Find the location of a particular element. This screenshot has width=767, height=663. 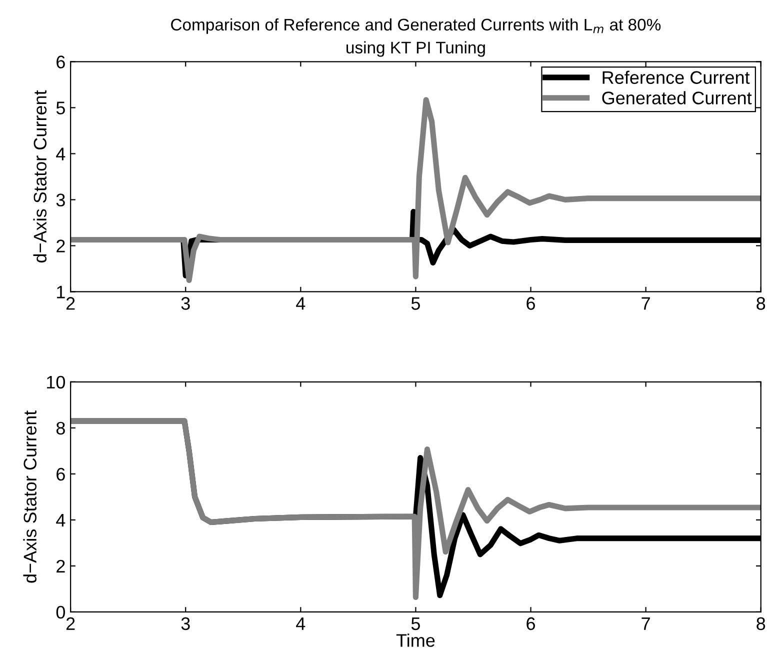

y-tick-label: 1 is located at coordinates (61, 292).